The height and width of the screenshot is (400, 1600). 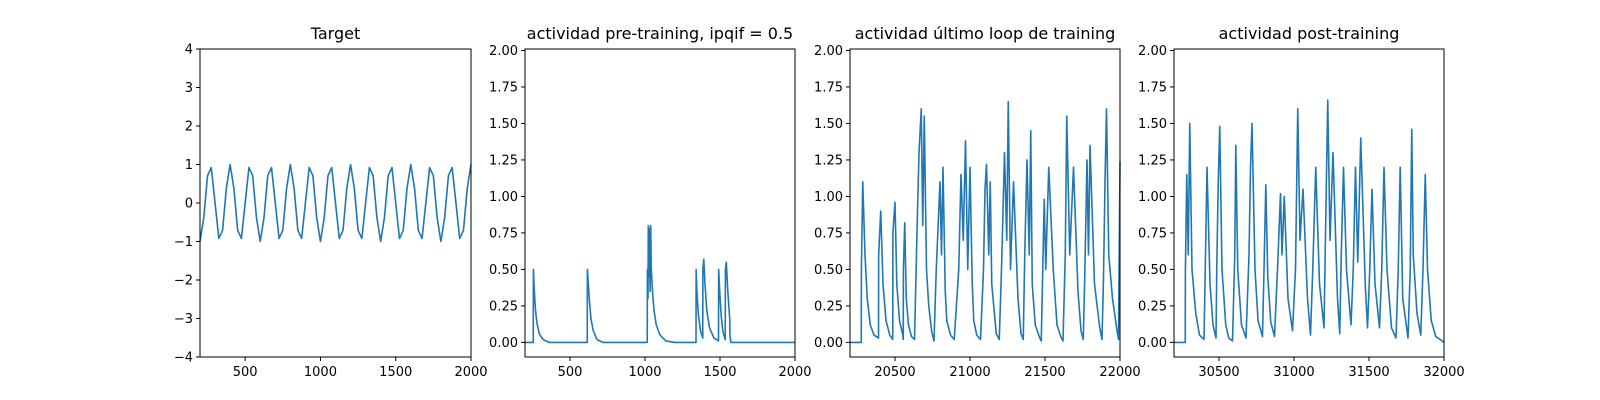 What do you see at coordinates (183, 358) in the screenshot?
I see `y-tick-label: −4` at bounding box center [183, 358].